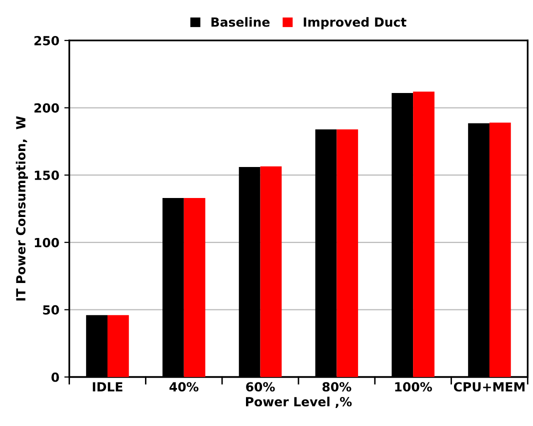  Describe the element at coordinates (46, 243) in the screenshot. I see `y-tick-label: 100` at that location.